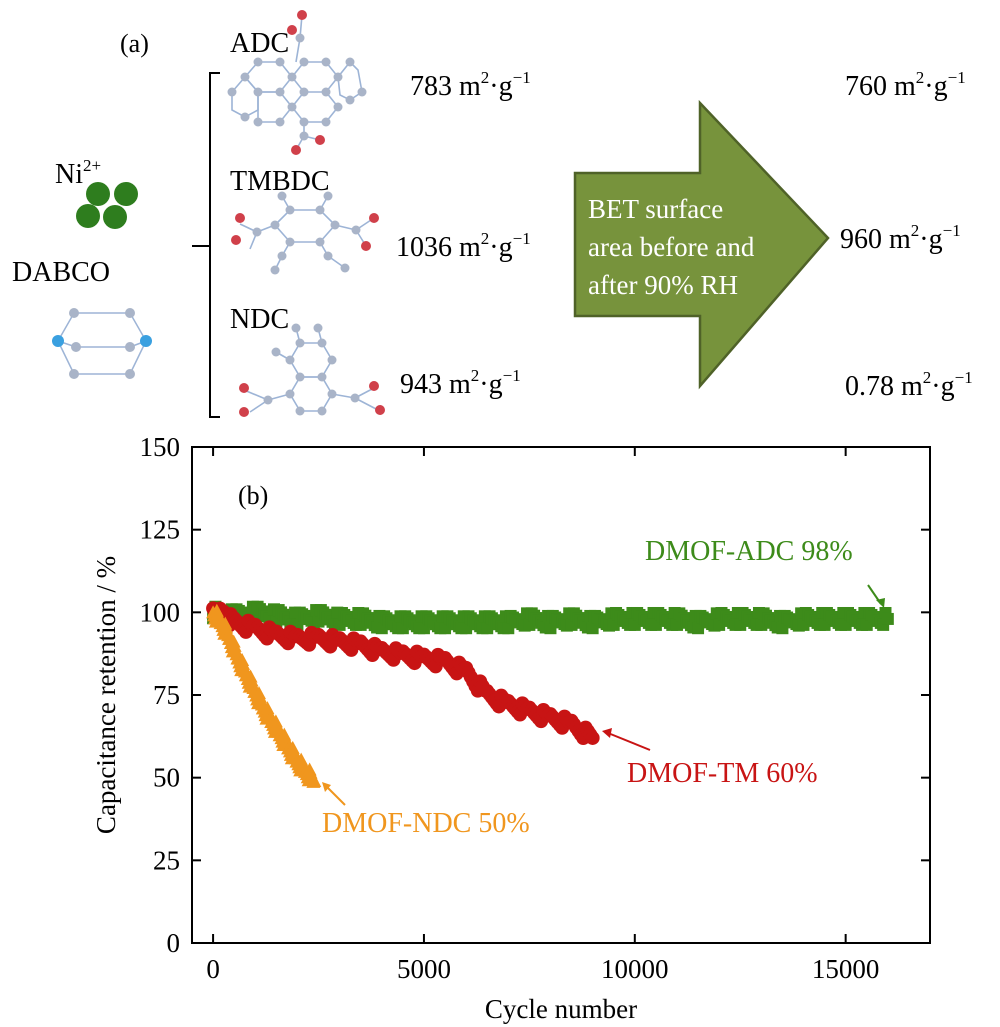 This screenshot has width=1000, height=1027. Describe the element at coordinates (326, 787) in the screenshot. I see `annotation-ndc-arrowhead` at that location.